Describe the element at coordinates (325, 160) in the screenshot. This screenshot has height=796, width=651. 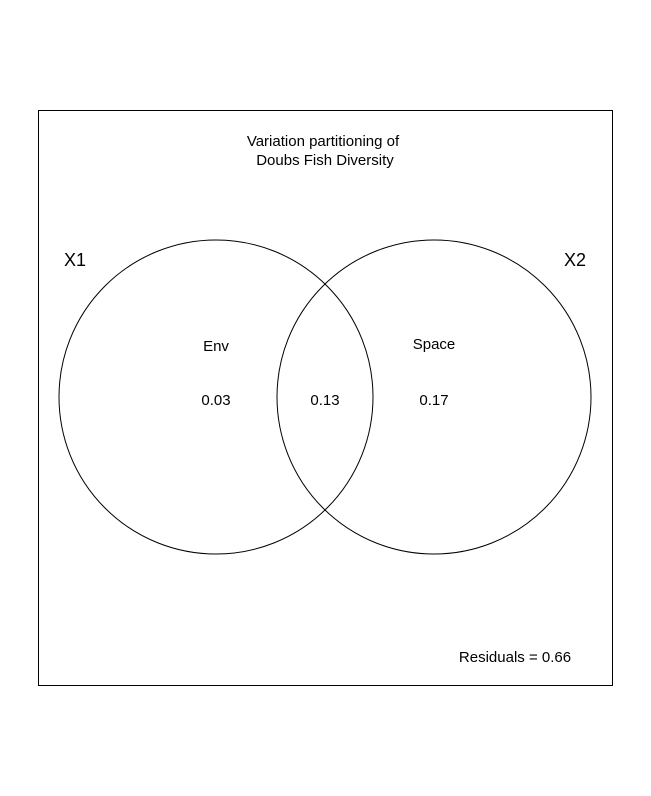
I see `diagram-title-line-2: Doubs Fish Diversity` at that location.